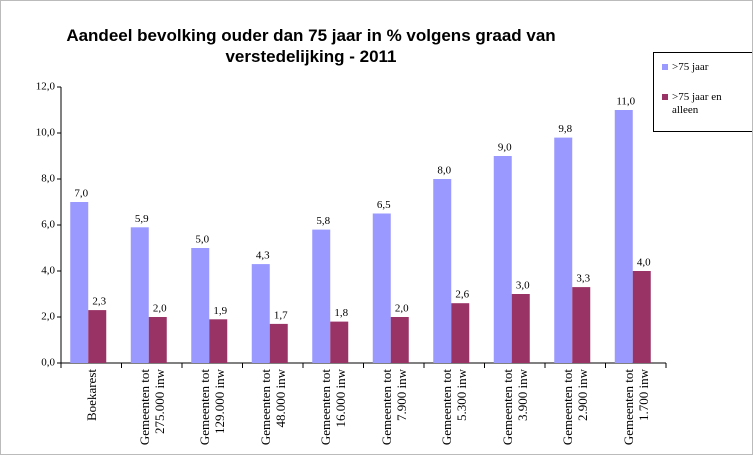 This screenshot has height=455, width=753. Describe the element at coordinates (454, 407) in the screenshot. I see `x-tick-label: Gemeenten tot 5.300 inw` at that location.